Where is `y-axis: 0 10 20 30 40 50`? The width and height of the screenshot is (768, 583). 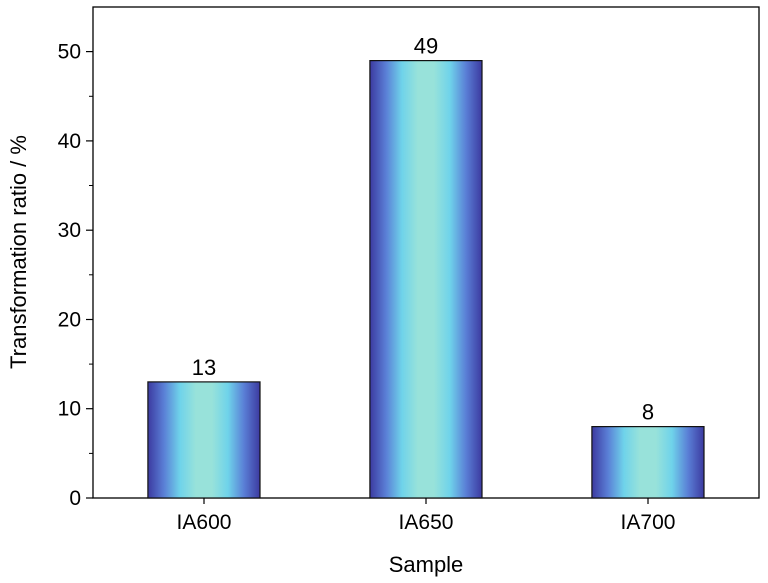
y-axis: 0 10 20 30 40 50 is located at coordinates (75, 275).